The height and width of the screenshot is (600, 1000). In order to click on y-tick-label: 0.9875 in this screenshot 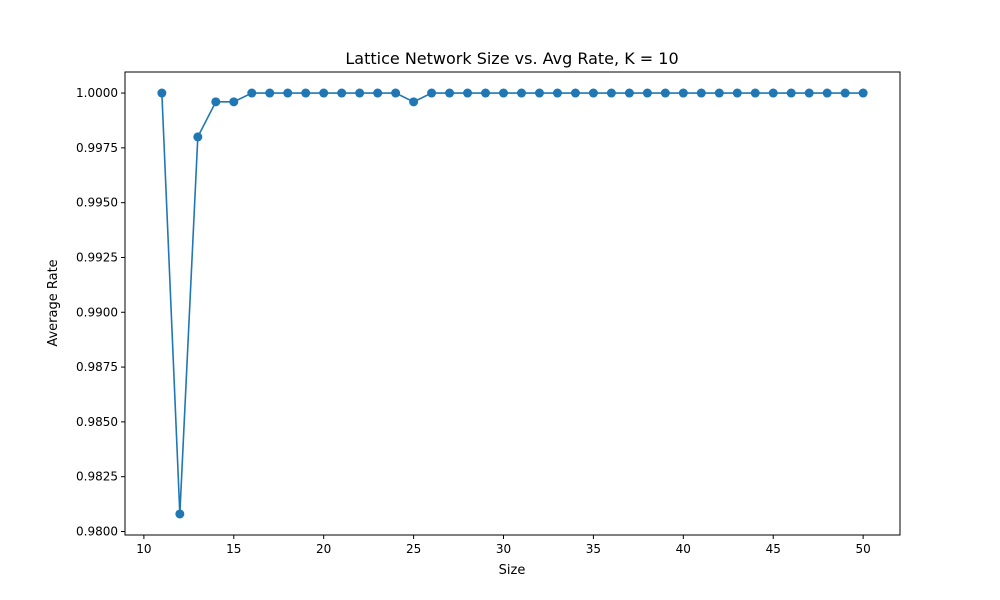, I will do `click(97, 367)`.